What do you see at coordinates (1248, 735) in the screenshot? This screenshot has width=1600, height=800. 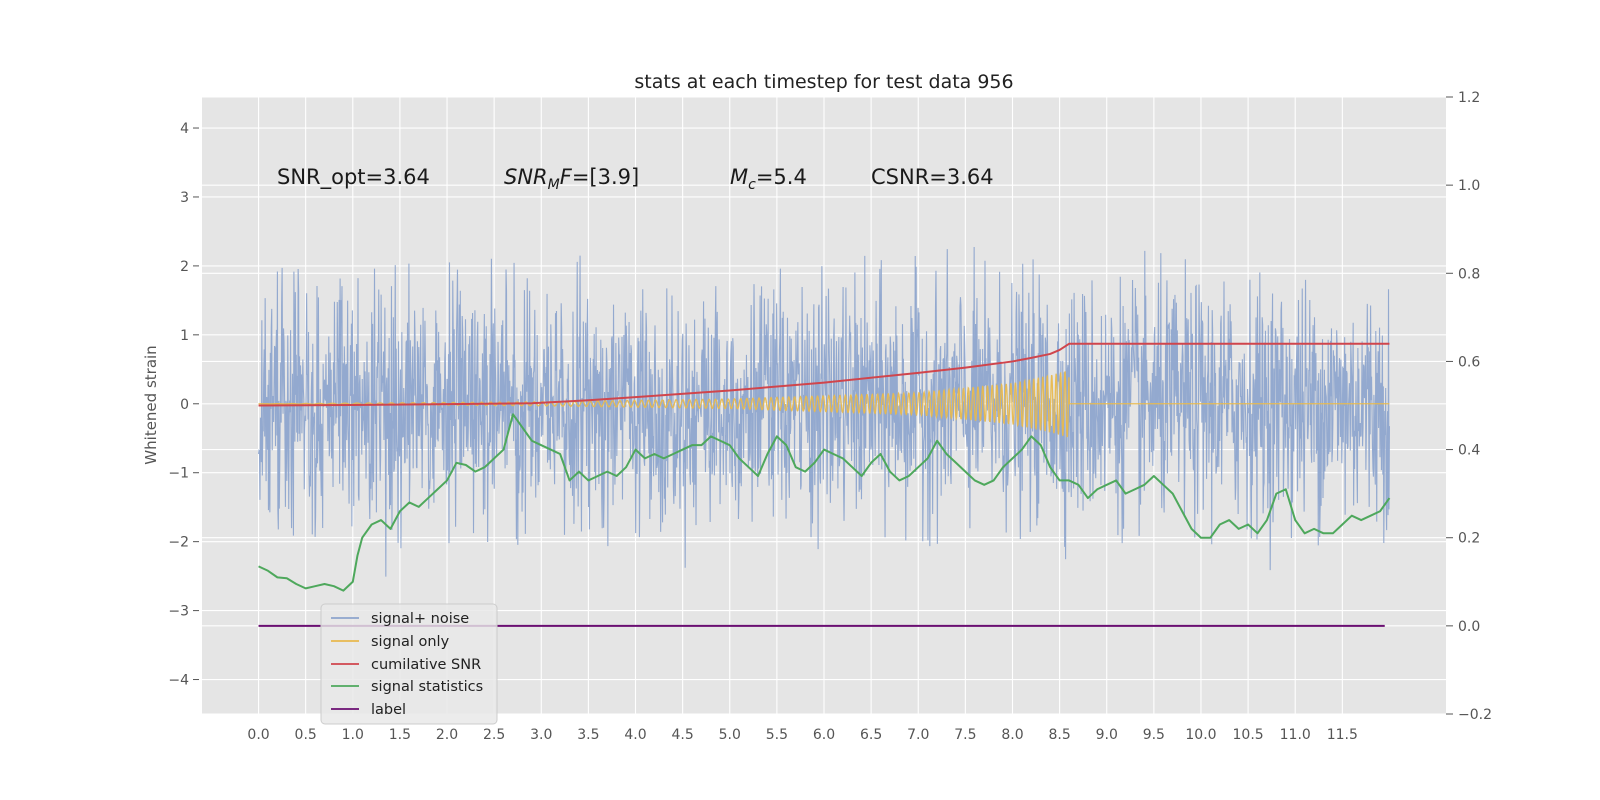 I see `x-tick-label: 10.5` at bounding box center [1248, 735].